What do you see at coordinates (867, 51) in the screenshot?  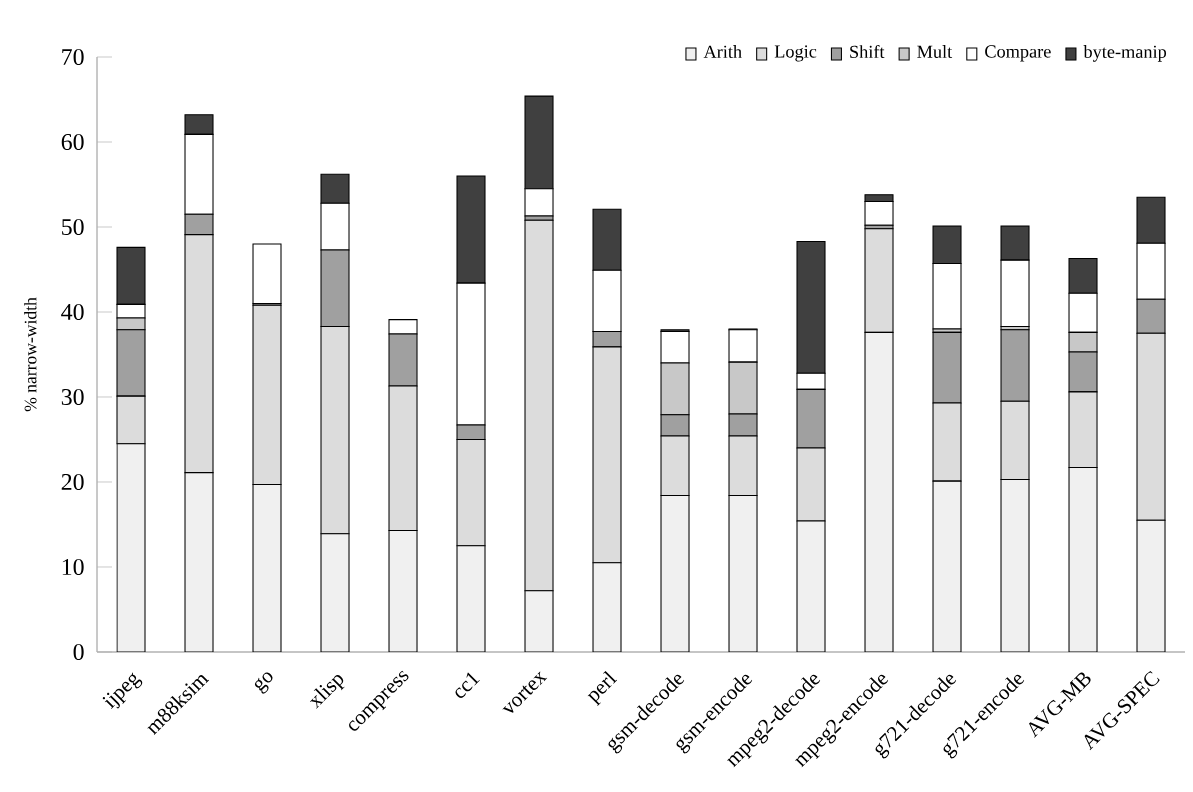 I see `legend-label: Shift` at bounding box center [867, 51].